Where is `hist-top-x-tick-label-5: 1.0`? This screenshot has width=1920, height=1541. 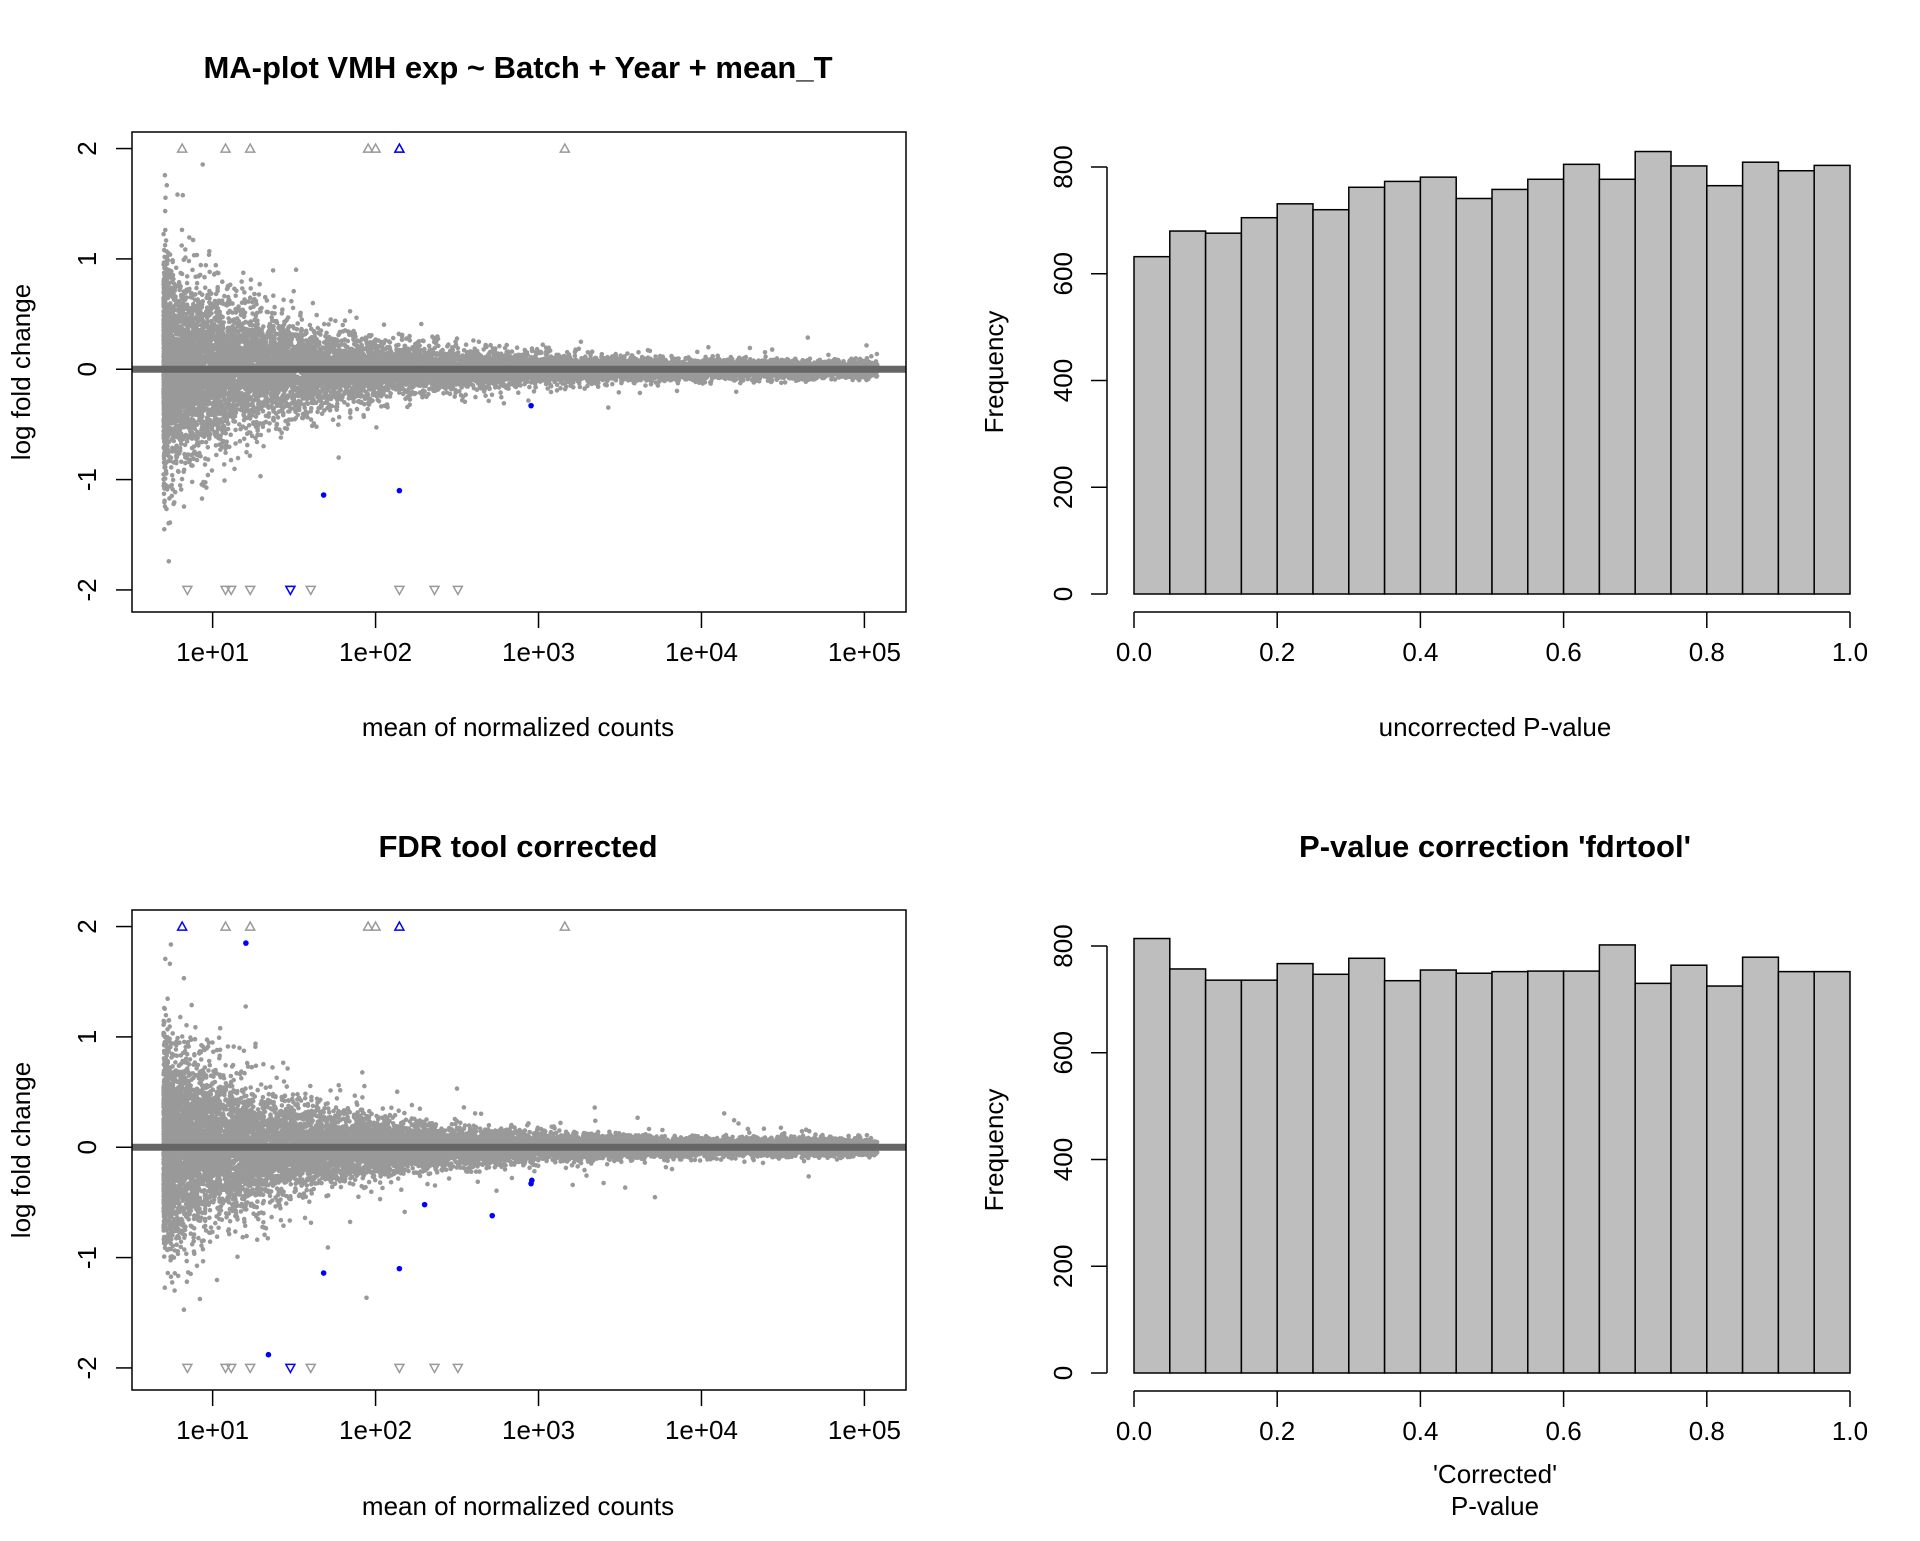 hist-top-x-tick-label-5: 1.0 is located at coordinates (1850, 652).